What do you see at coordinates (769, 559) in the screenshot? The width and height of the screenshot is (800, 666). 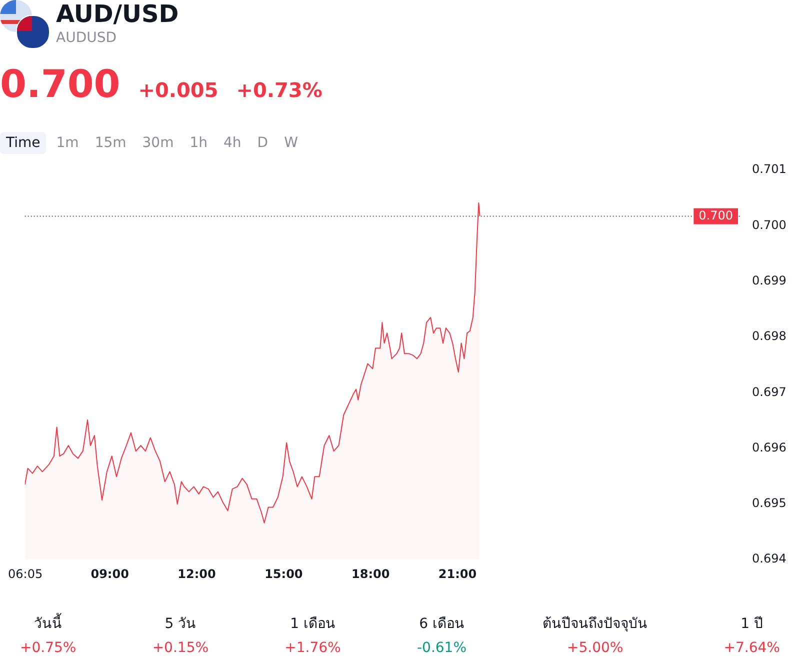 I see `y-tick-label: 0.694` at bounding box center [769, 559].